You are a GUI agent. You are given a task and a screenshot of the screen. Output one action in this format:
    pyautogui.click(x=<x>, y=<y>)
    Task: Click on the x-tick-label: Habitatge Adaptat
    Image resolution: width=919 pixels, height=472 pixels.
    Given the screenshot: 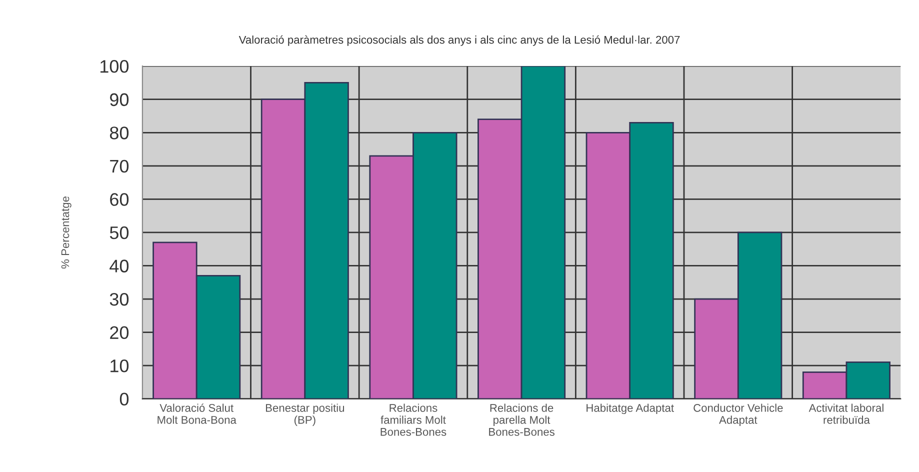 What is the action you would take?
    pyautogui.click(x=630, y=409)
    